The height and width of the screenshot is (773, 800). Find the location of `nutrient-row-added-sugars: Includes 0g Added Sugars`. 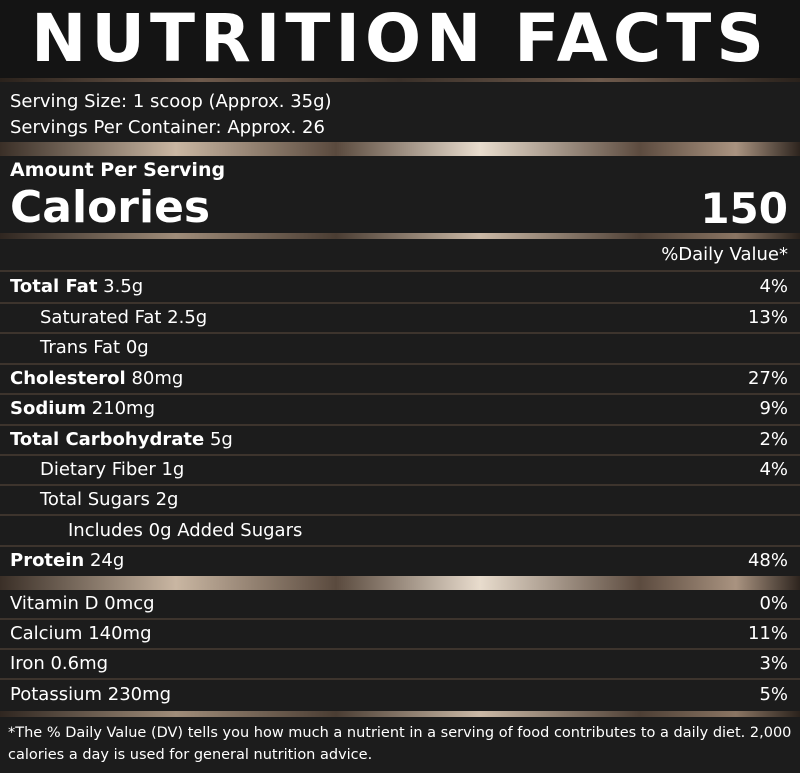

nutrient-row-added-sugars: Includes 0g Added Sugars is located at coordinates (185, 530).